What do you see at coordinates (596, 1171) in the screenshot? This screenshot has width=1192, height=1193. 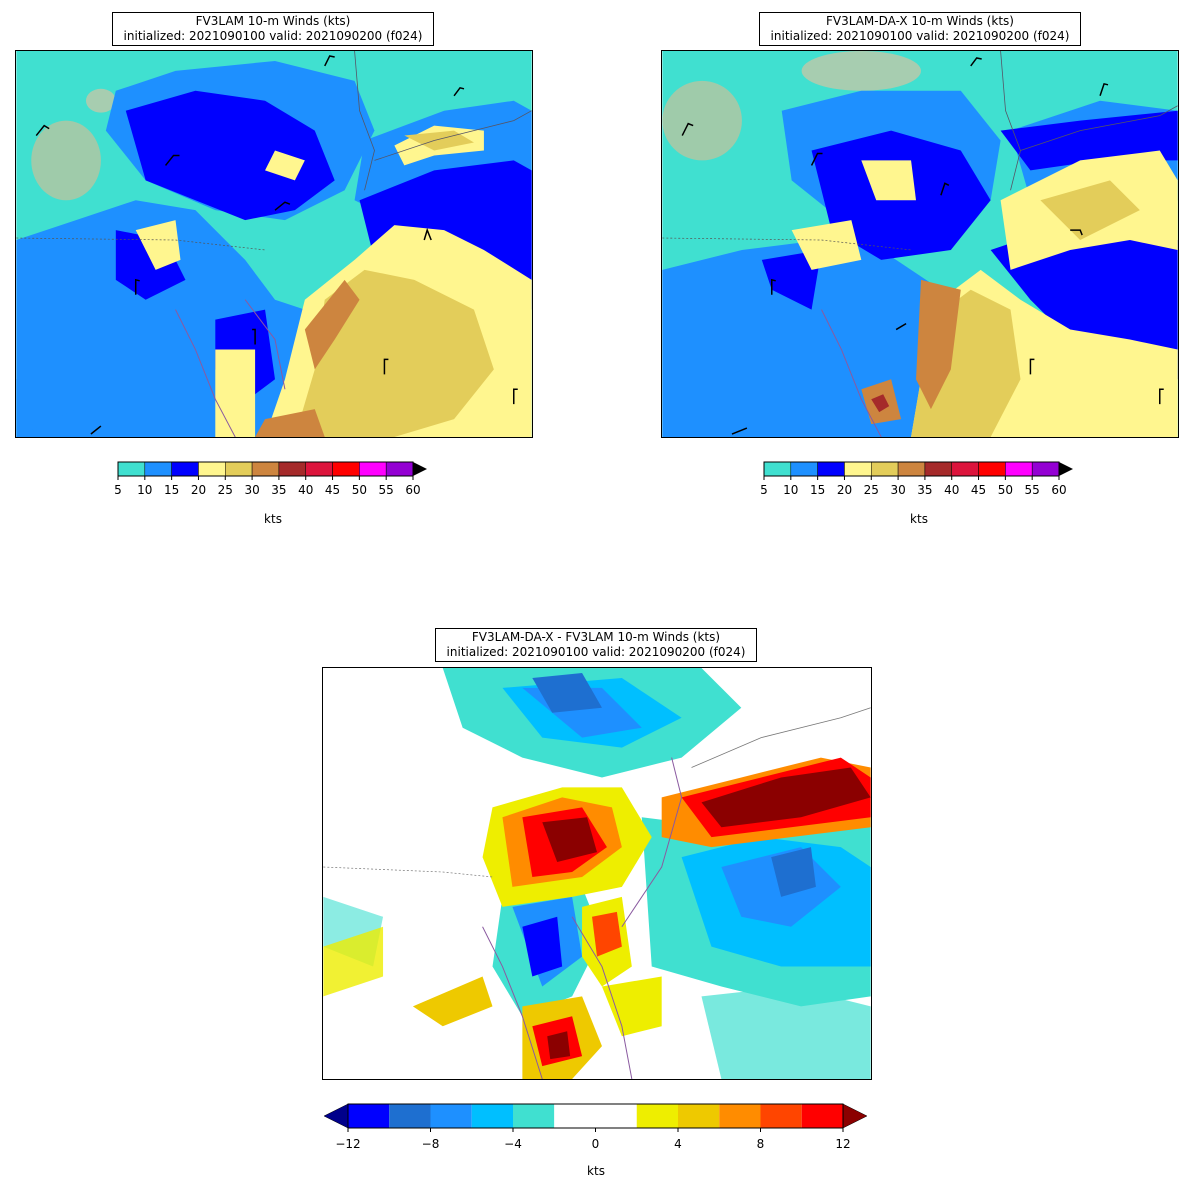 I see `panel3-colorbar-label: kts` at bounding box center [596, 1171].